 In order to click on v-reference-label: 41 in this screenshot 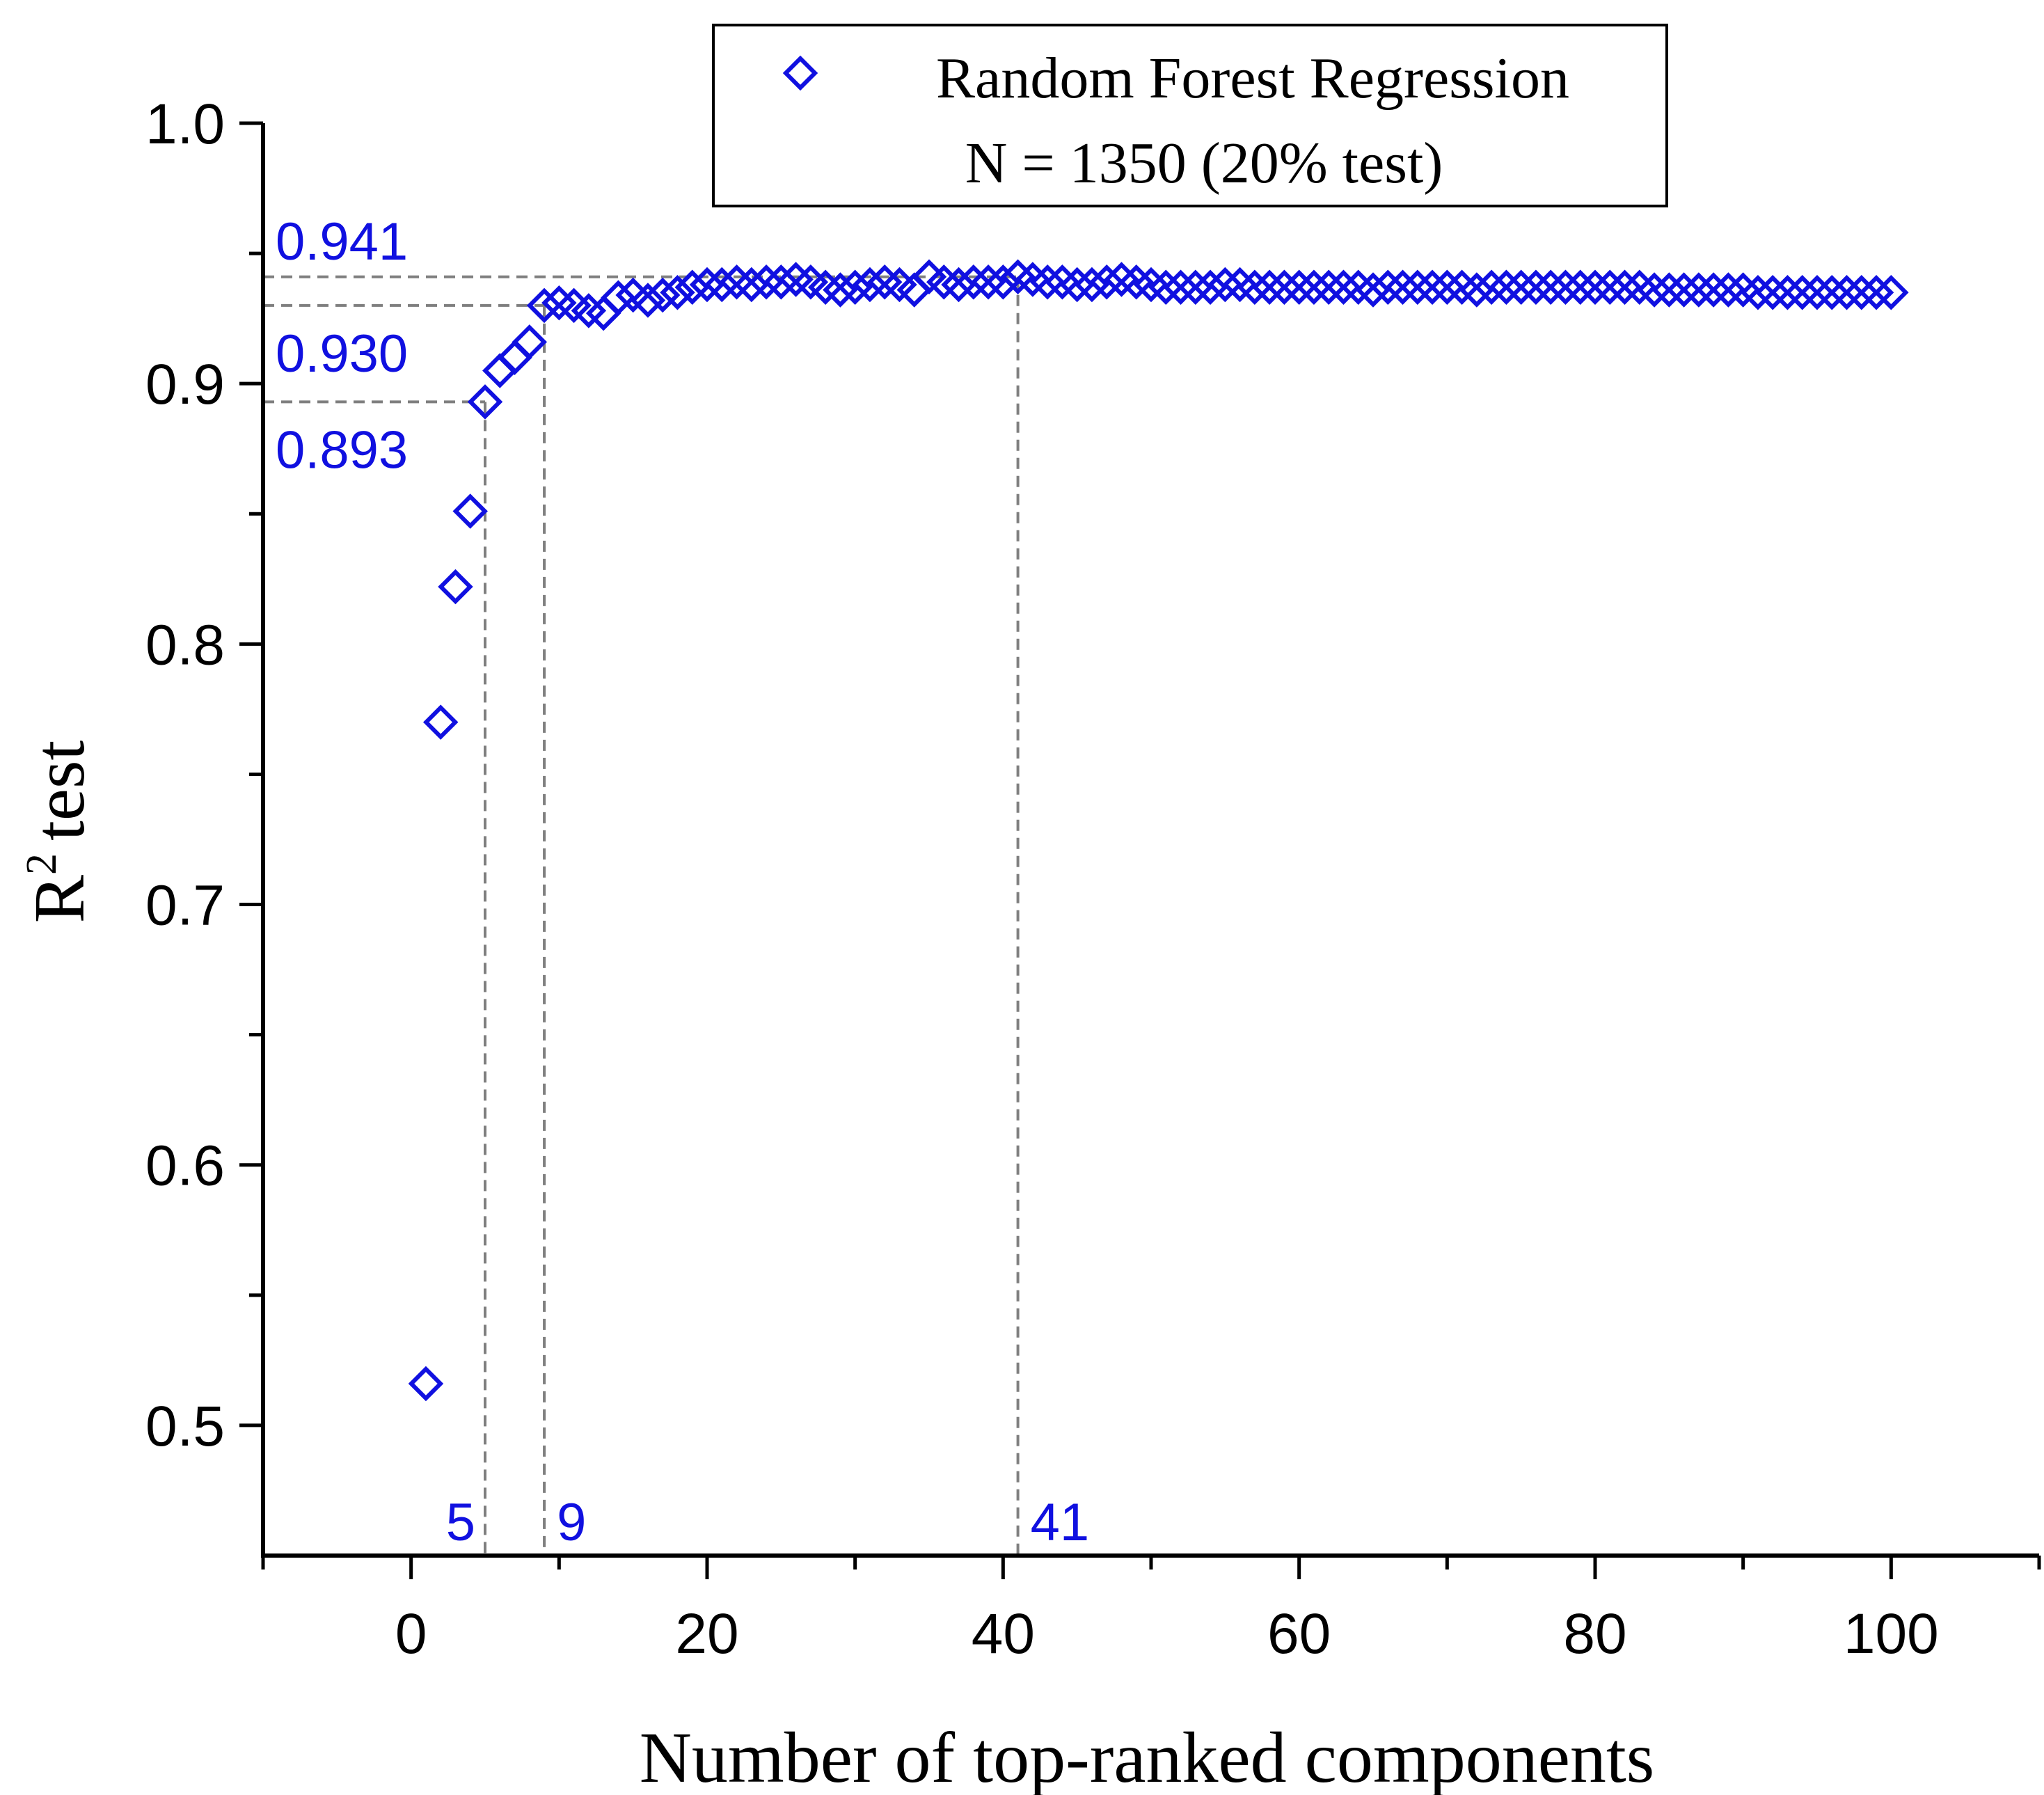, I will do `click(1060, 1522)`.